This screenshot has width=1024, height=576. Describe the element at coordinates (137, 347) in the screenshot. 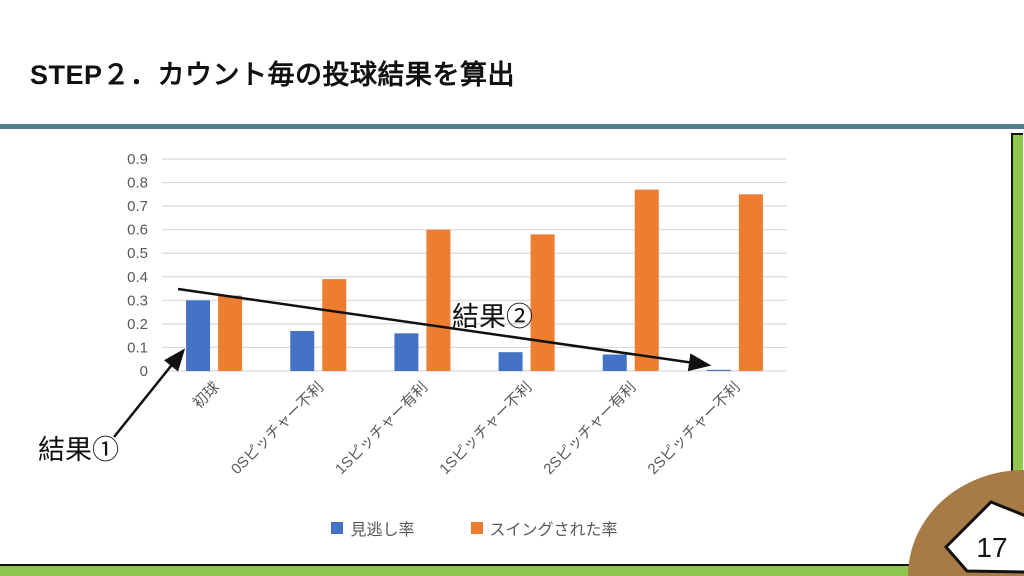

I see `y-tick-label: 0.1` at that location.